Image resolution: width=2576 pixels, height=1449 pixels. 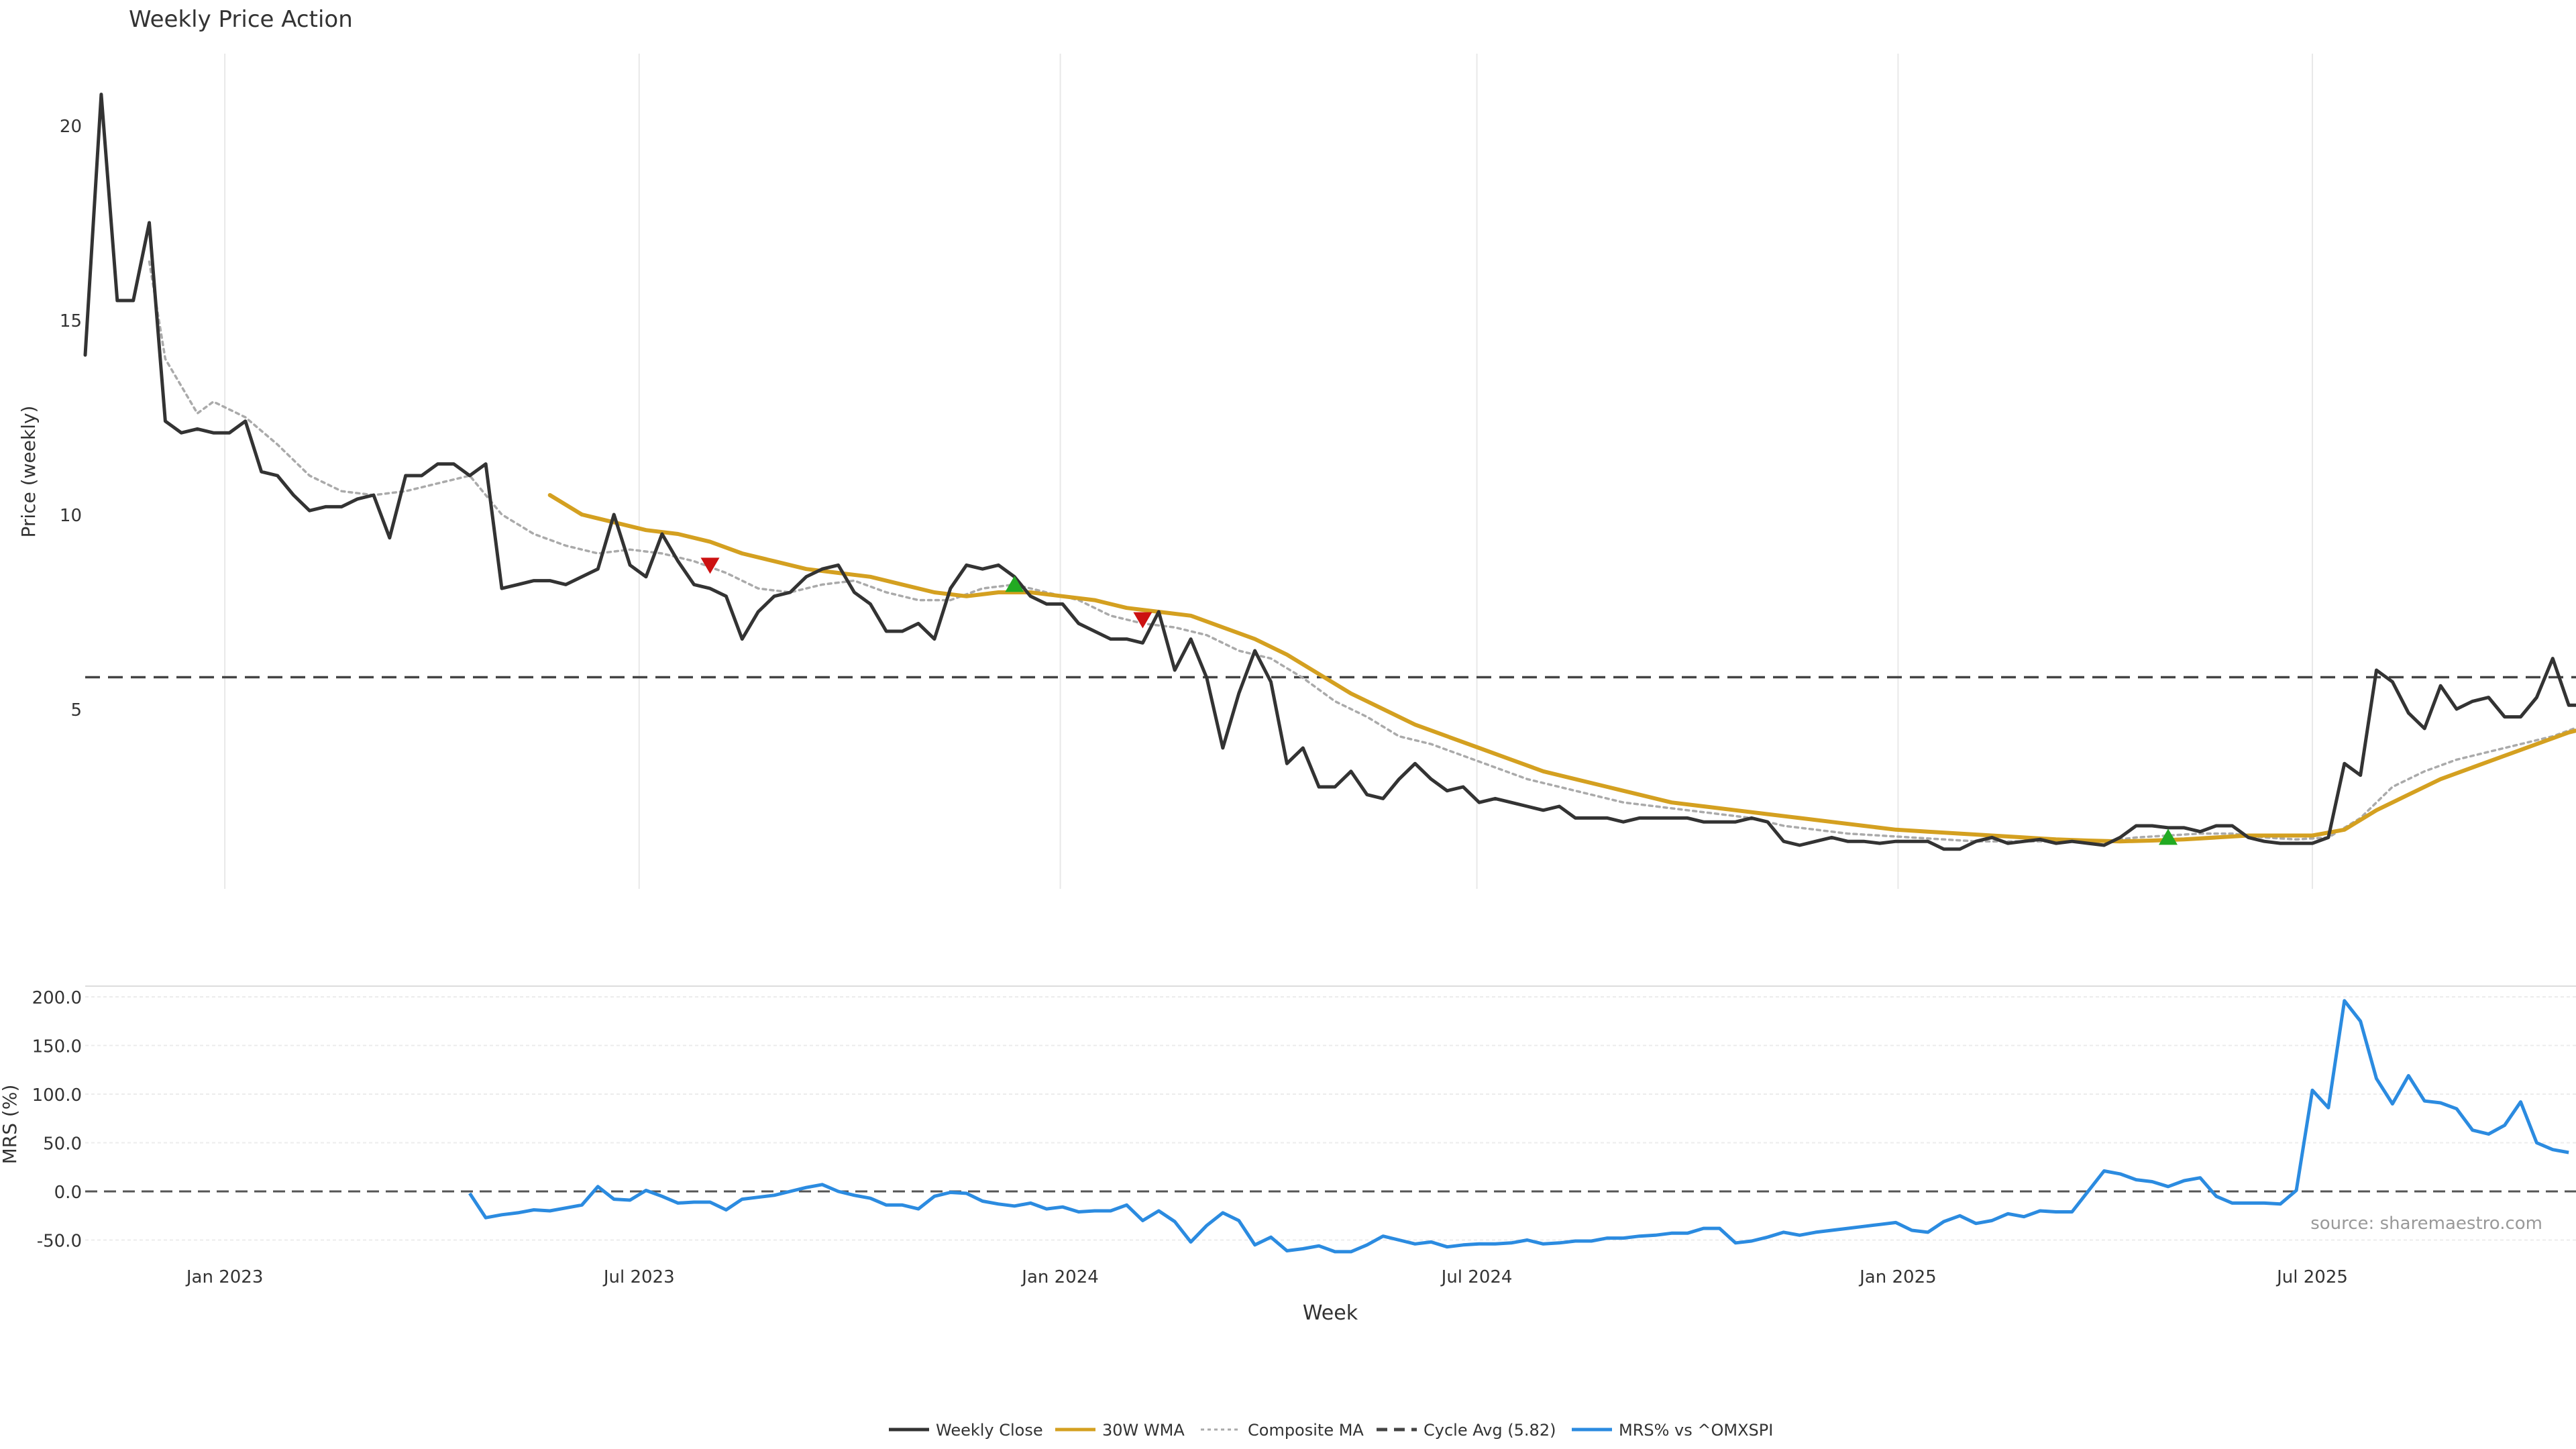 What do you see at coordinates (57, 1095) in the screenshot?
I see `mrs-tick-label: 100.0` at bounding box center [57, 1095].